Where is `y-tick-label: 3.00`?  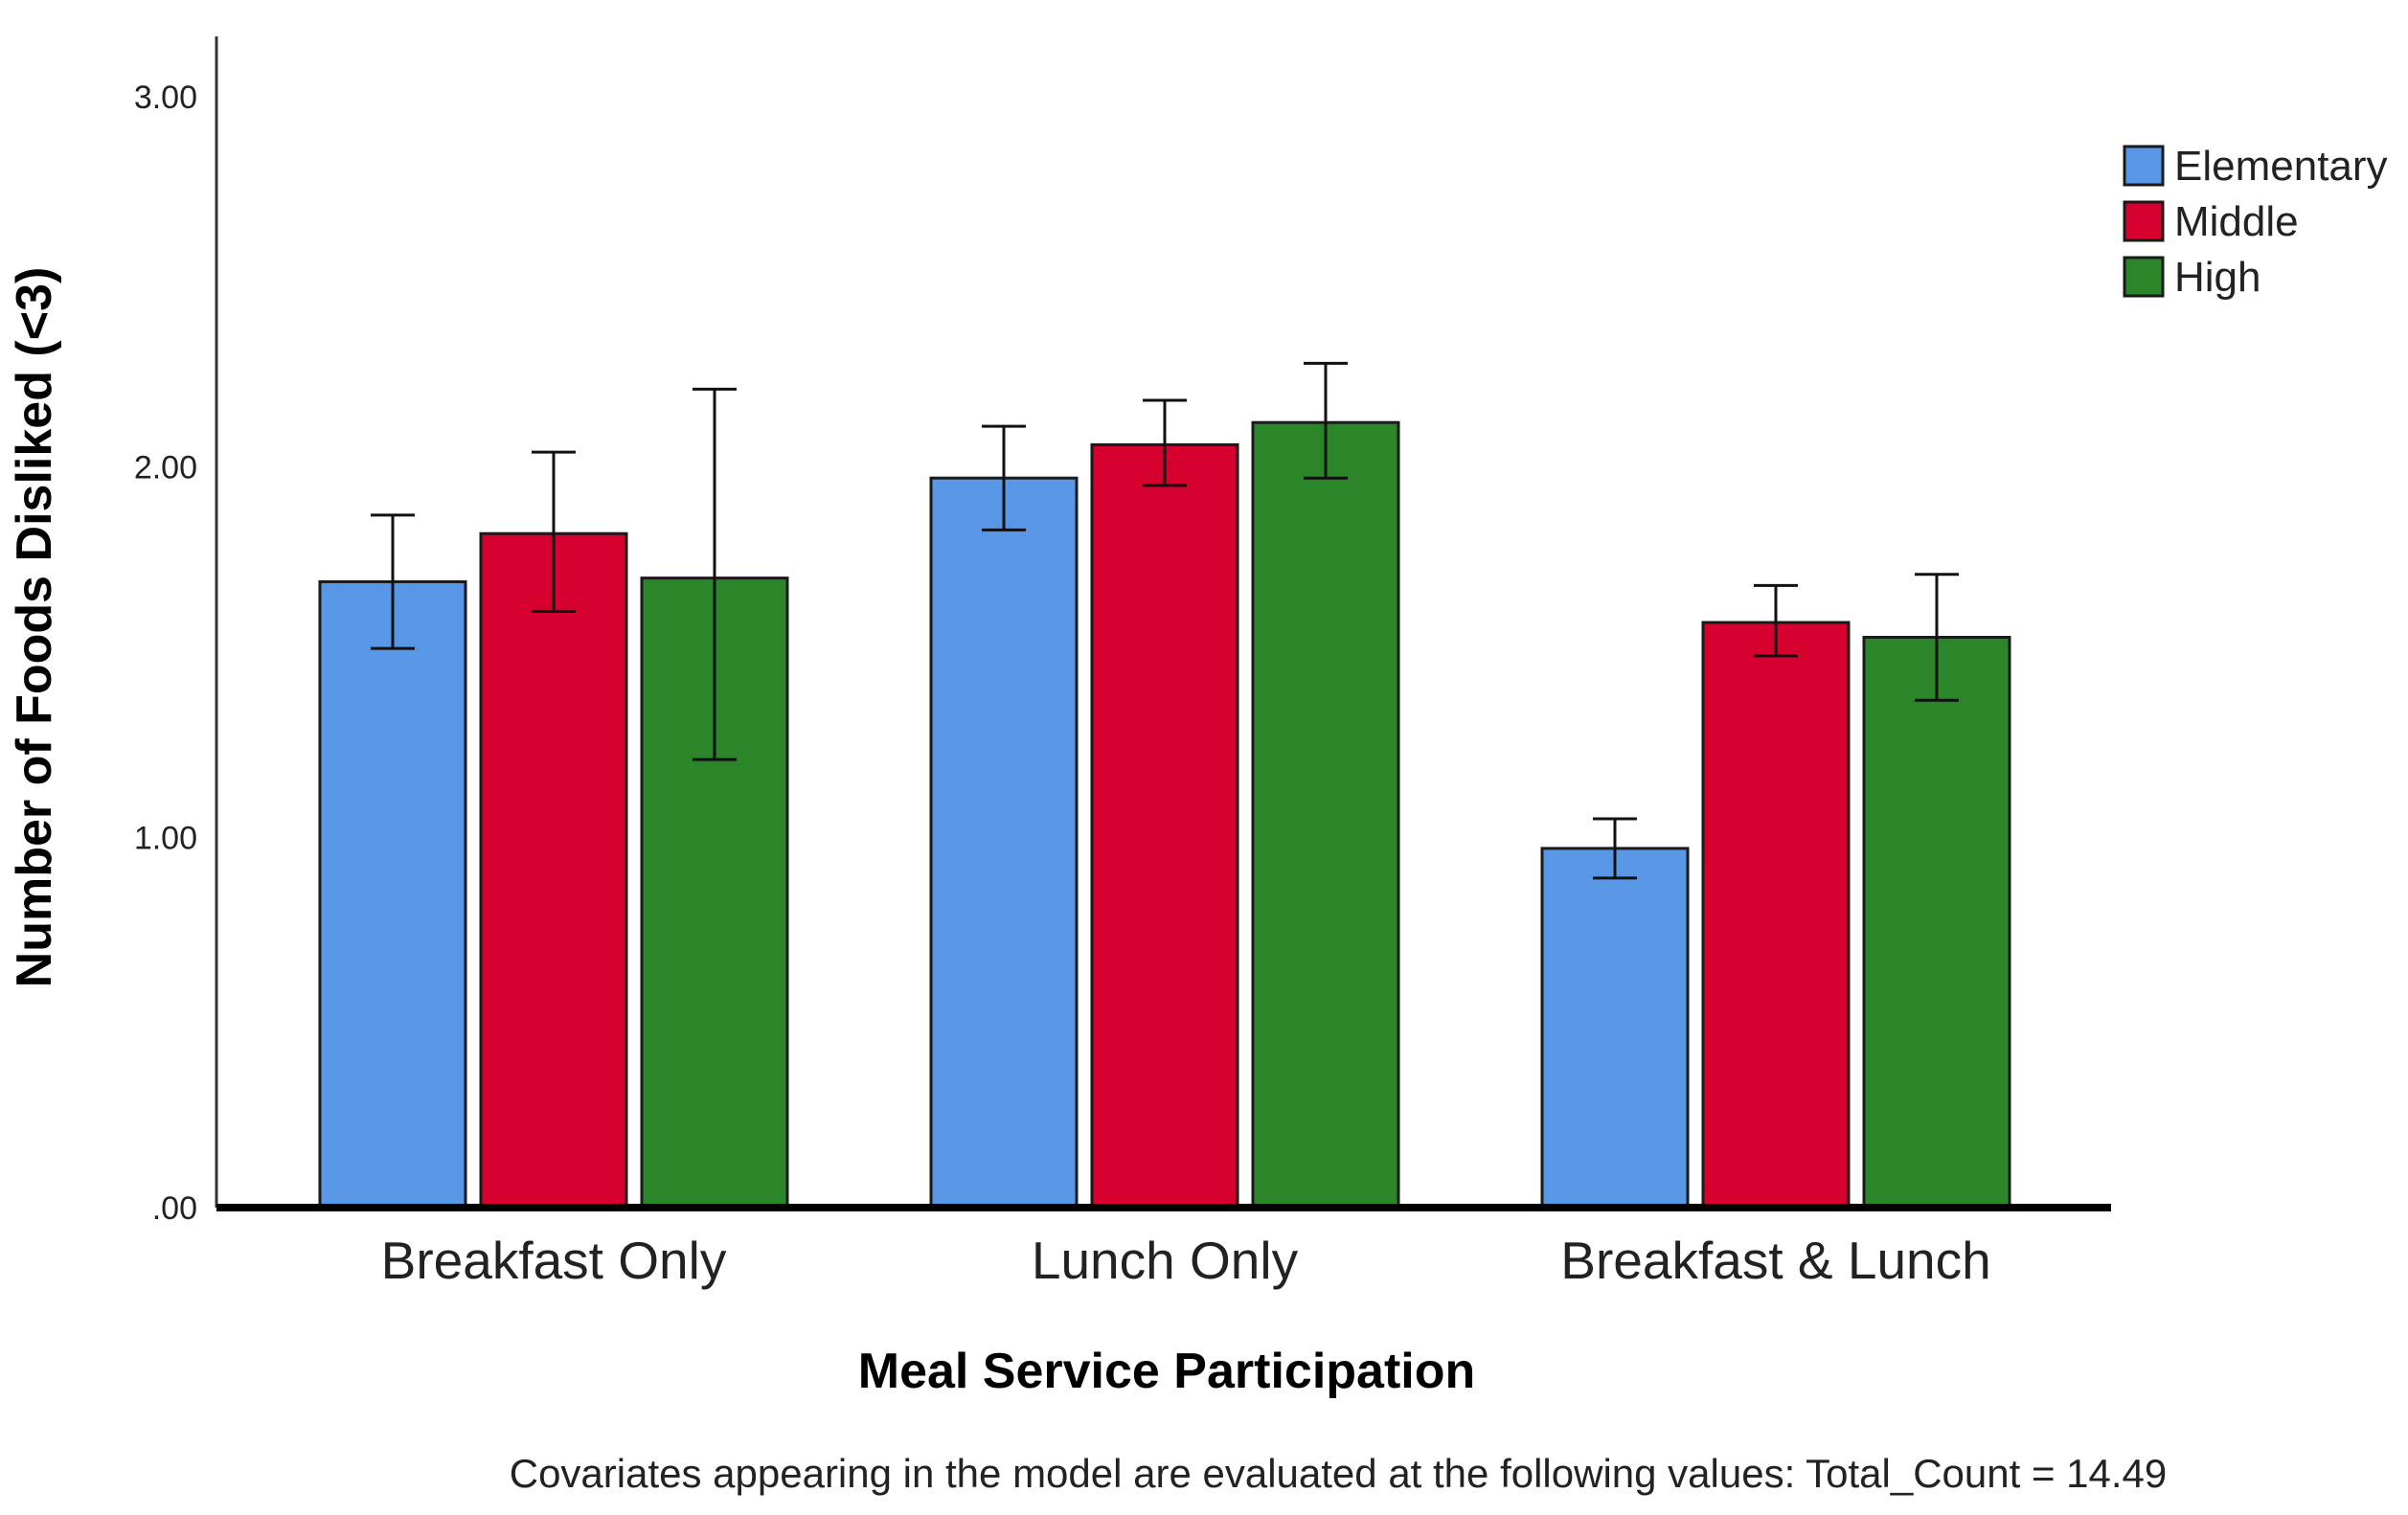
y-tick-label: 3.00 is located at coordinates (165, 97).